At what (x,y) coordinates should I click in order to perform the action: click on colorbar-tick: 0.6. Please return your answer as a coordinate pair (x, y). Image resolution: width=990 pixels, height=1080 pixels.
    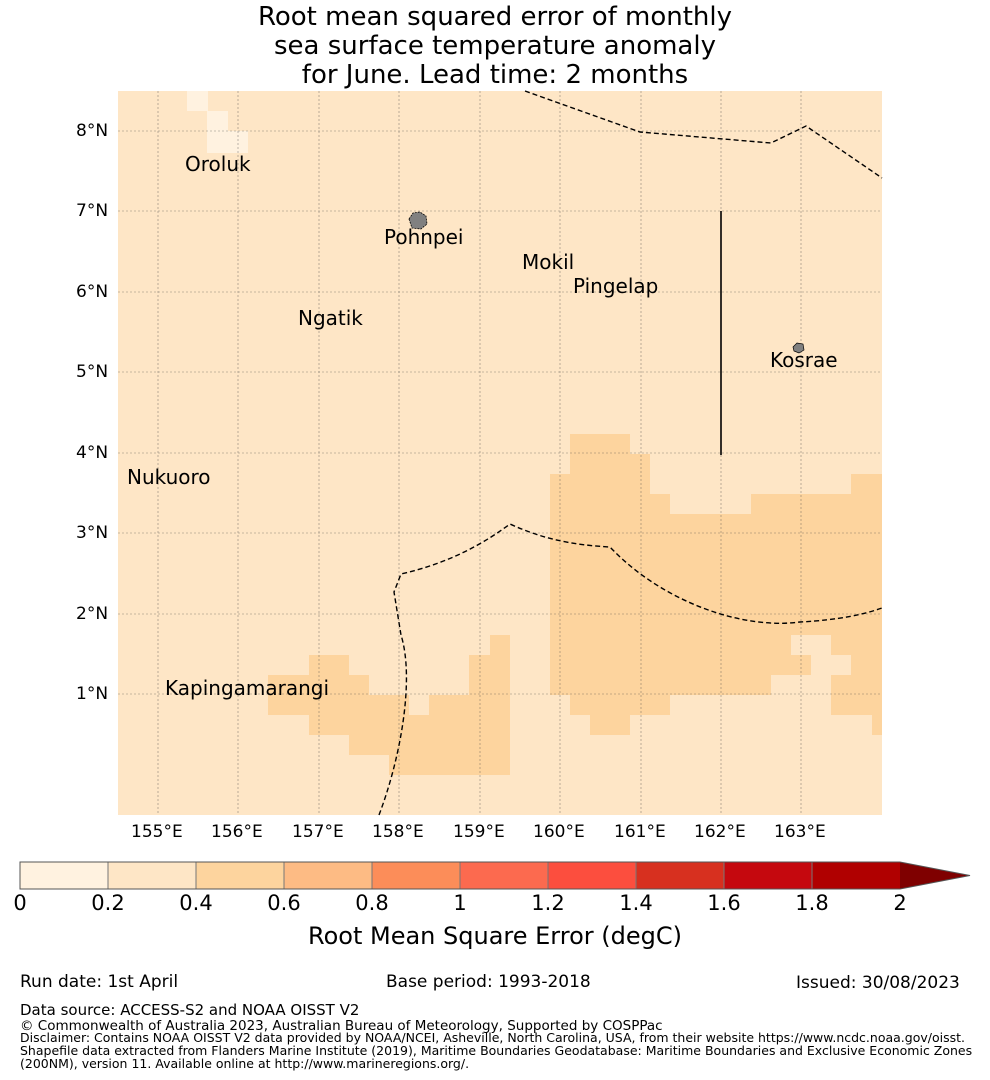
    Looking at the image, I should click on (284, 903).